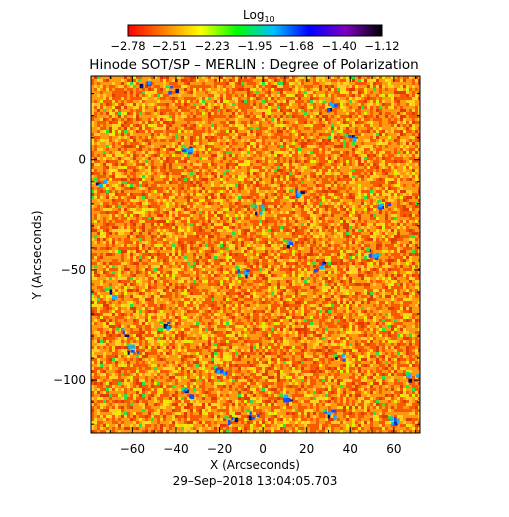 Image resolution: width=509 pixels, height=517 pixels. What do you see at coordinates (255, 481) in the screenshot?
I see `timestamp: 29–Sep–2018 13:04:05.703` at bounding box center [255, 481].